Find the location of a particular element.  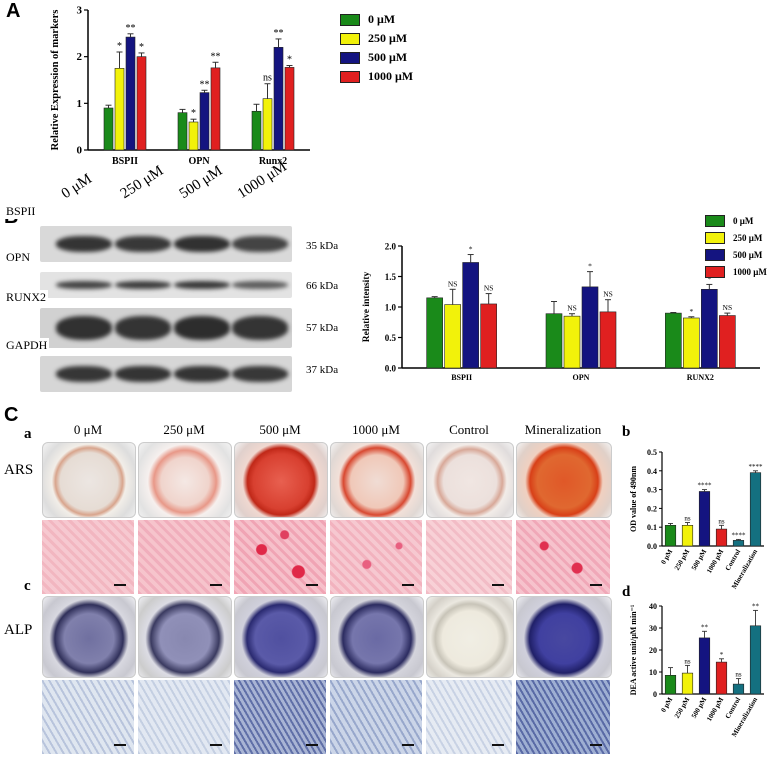

ars-well-500um is located at coordinates (281, 480).